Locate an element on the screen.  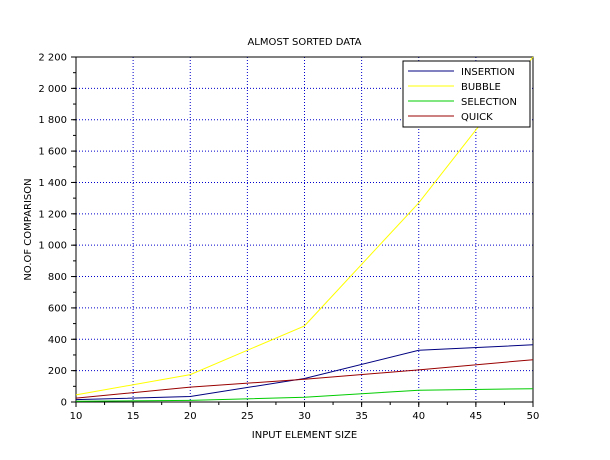
y-tick-label: 0 is located at coordinates (64, 403).